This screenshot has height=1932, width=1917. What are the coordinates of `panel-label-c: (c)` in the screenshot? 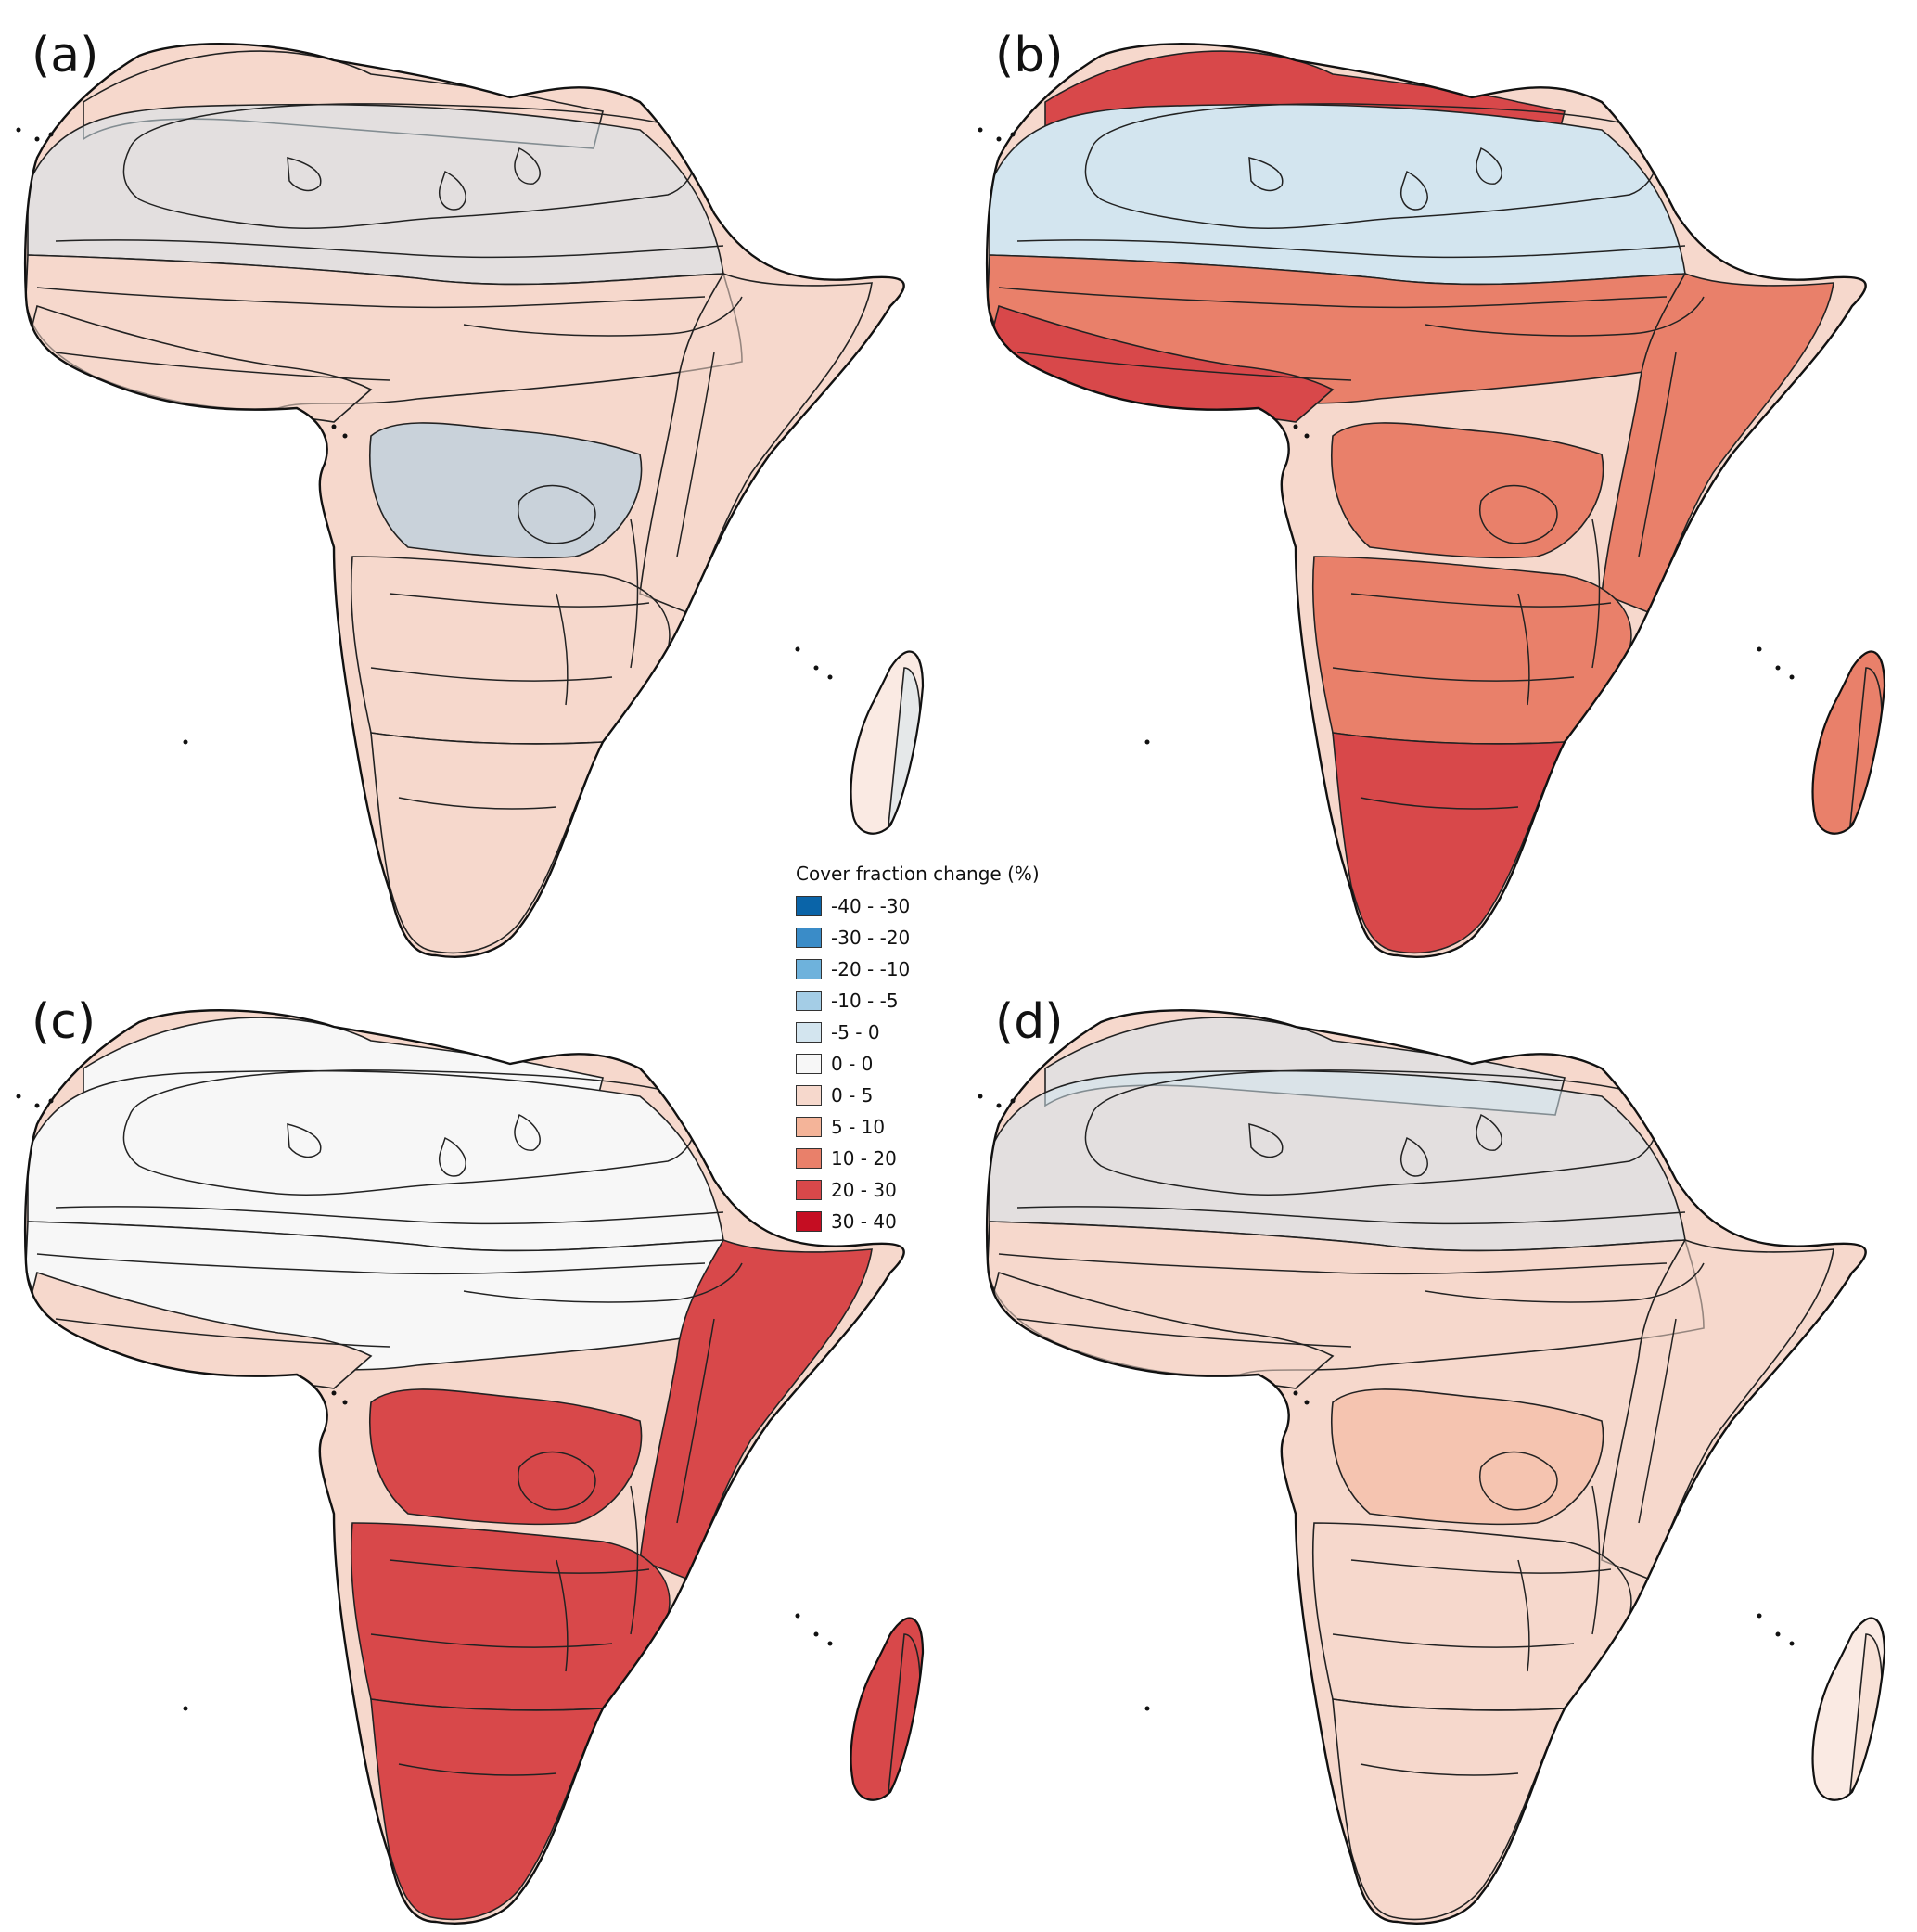 It's located at (64, 1022).